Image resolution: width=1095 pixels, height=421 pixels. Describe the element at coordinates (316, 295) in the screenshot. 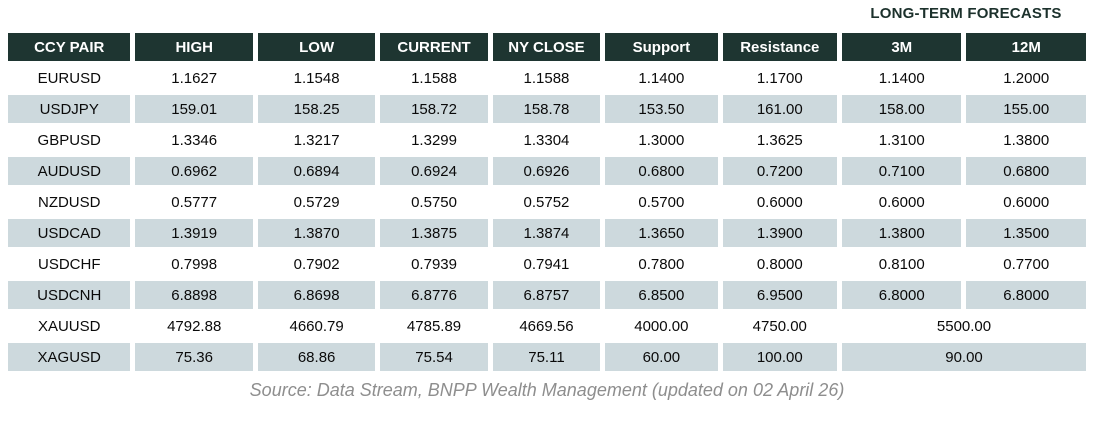

I see `value-cell: 6.8698` at that location.